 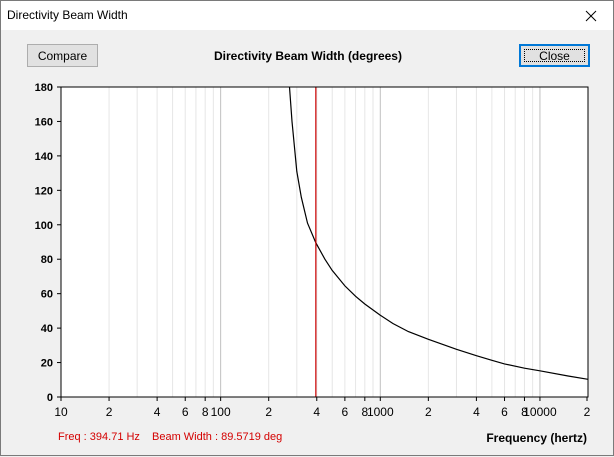 What do you see at coordinates (308, 56) in the screenshot?
I see `chart-title: Directivity Beam Width (degrees)` at bounding box center [308, 56].